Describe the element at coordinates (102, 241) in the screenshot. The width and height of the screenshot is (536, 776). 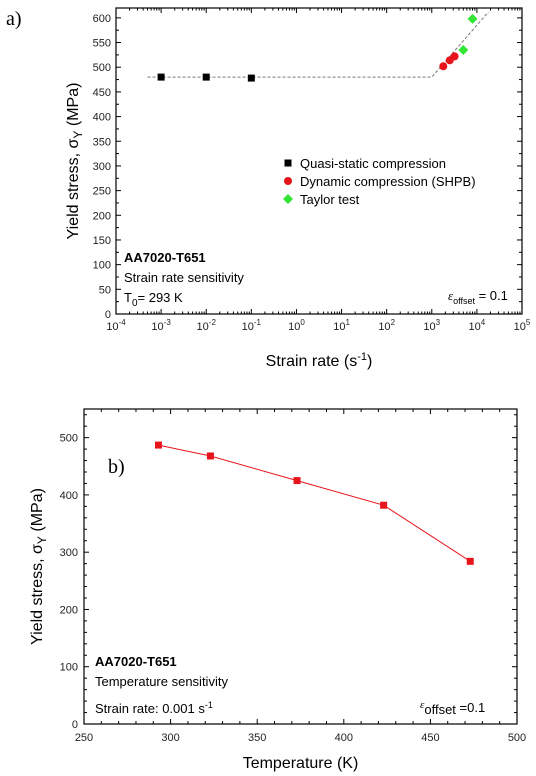
I see `y-tick-label: 150` at that location.